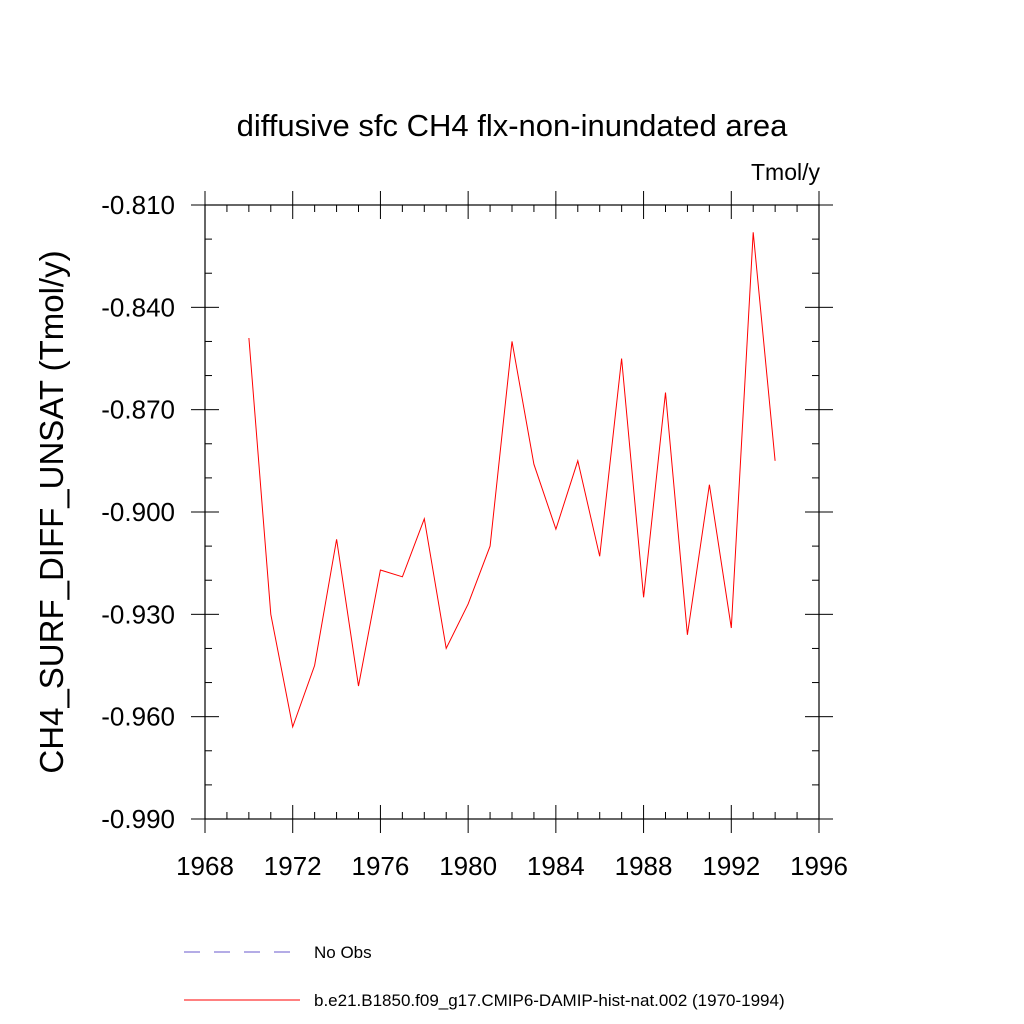  I want to click on chart-title: diffusive sfc CH4 flx-non-inundated area, so click(513, 125).